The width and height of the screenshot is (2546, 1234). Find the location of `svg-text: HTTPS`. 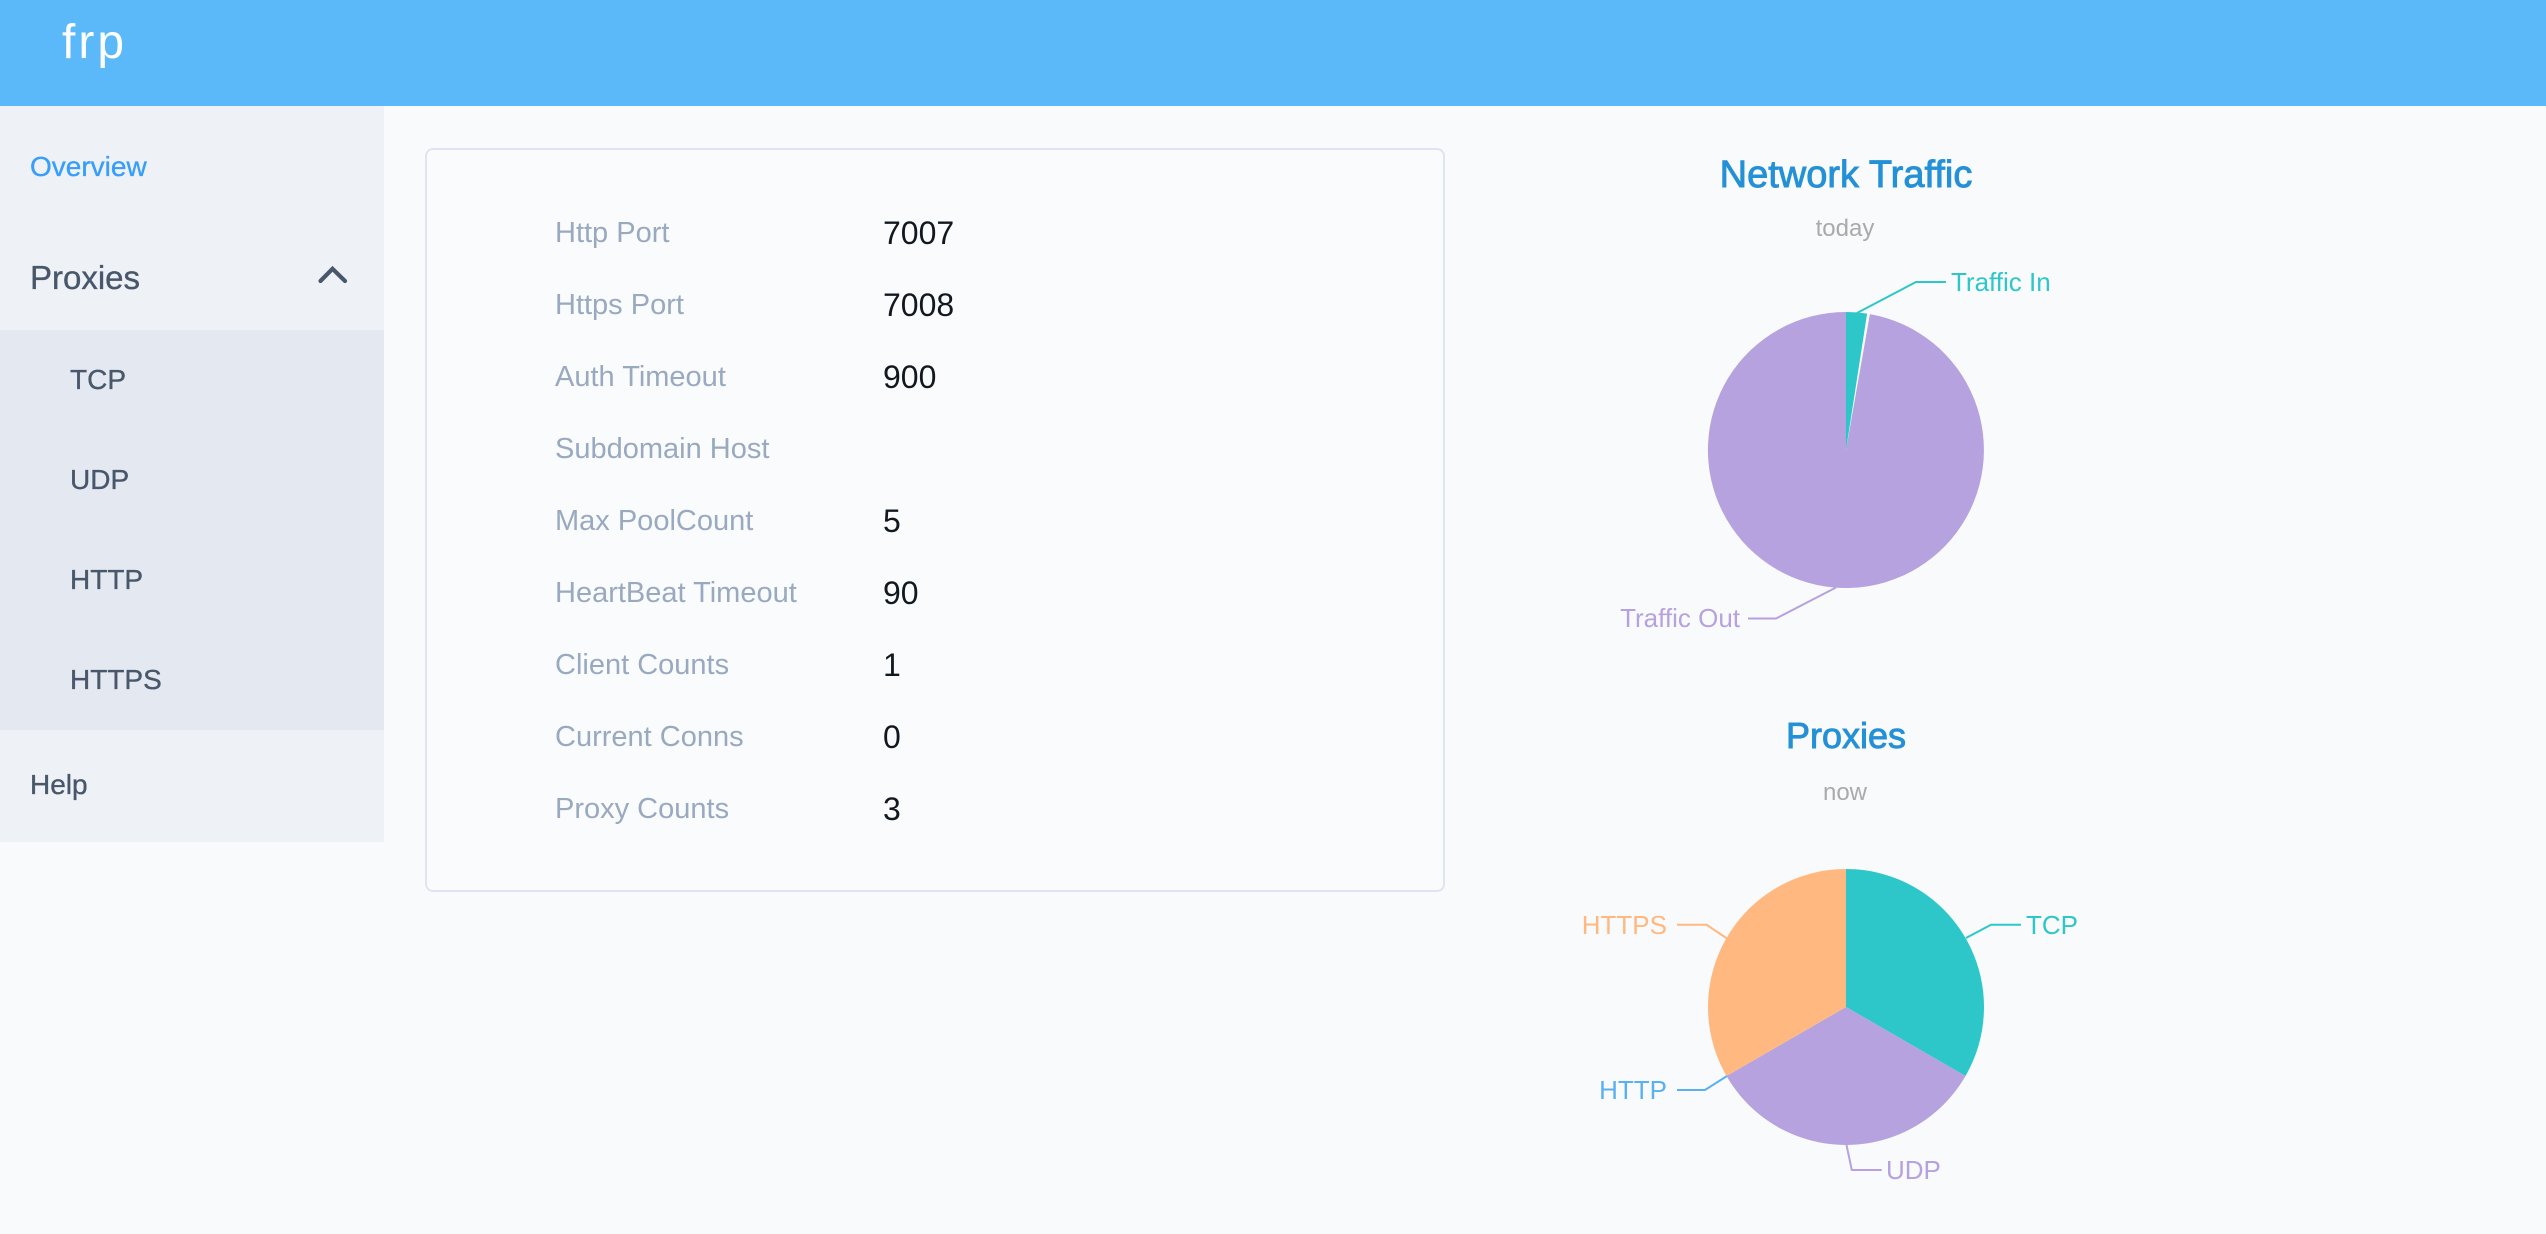

svg-text: HTTPS is located at coordinates (1624, 925).